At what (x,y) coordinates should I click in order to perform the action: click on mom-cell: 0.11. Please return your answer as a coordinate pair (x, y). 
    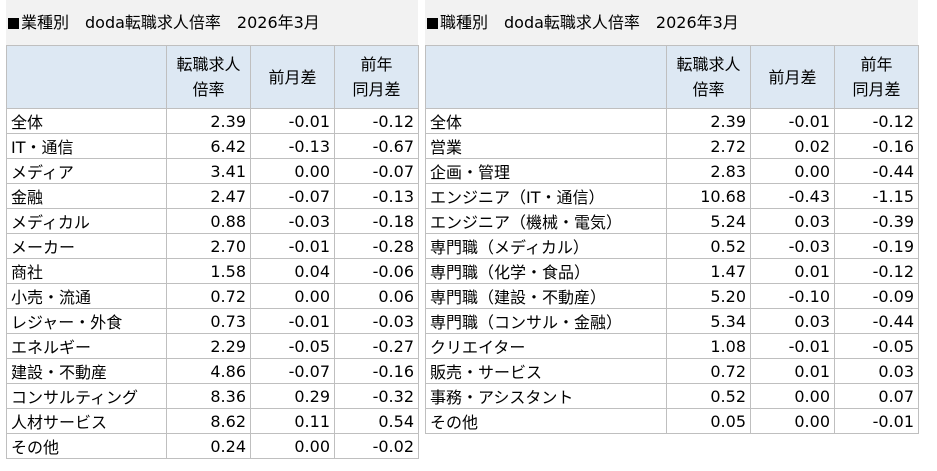
    Looking at the image, I should click on (292, 421).